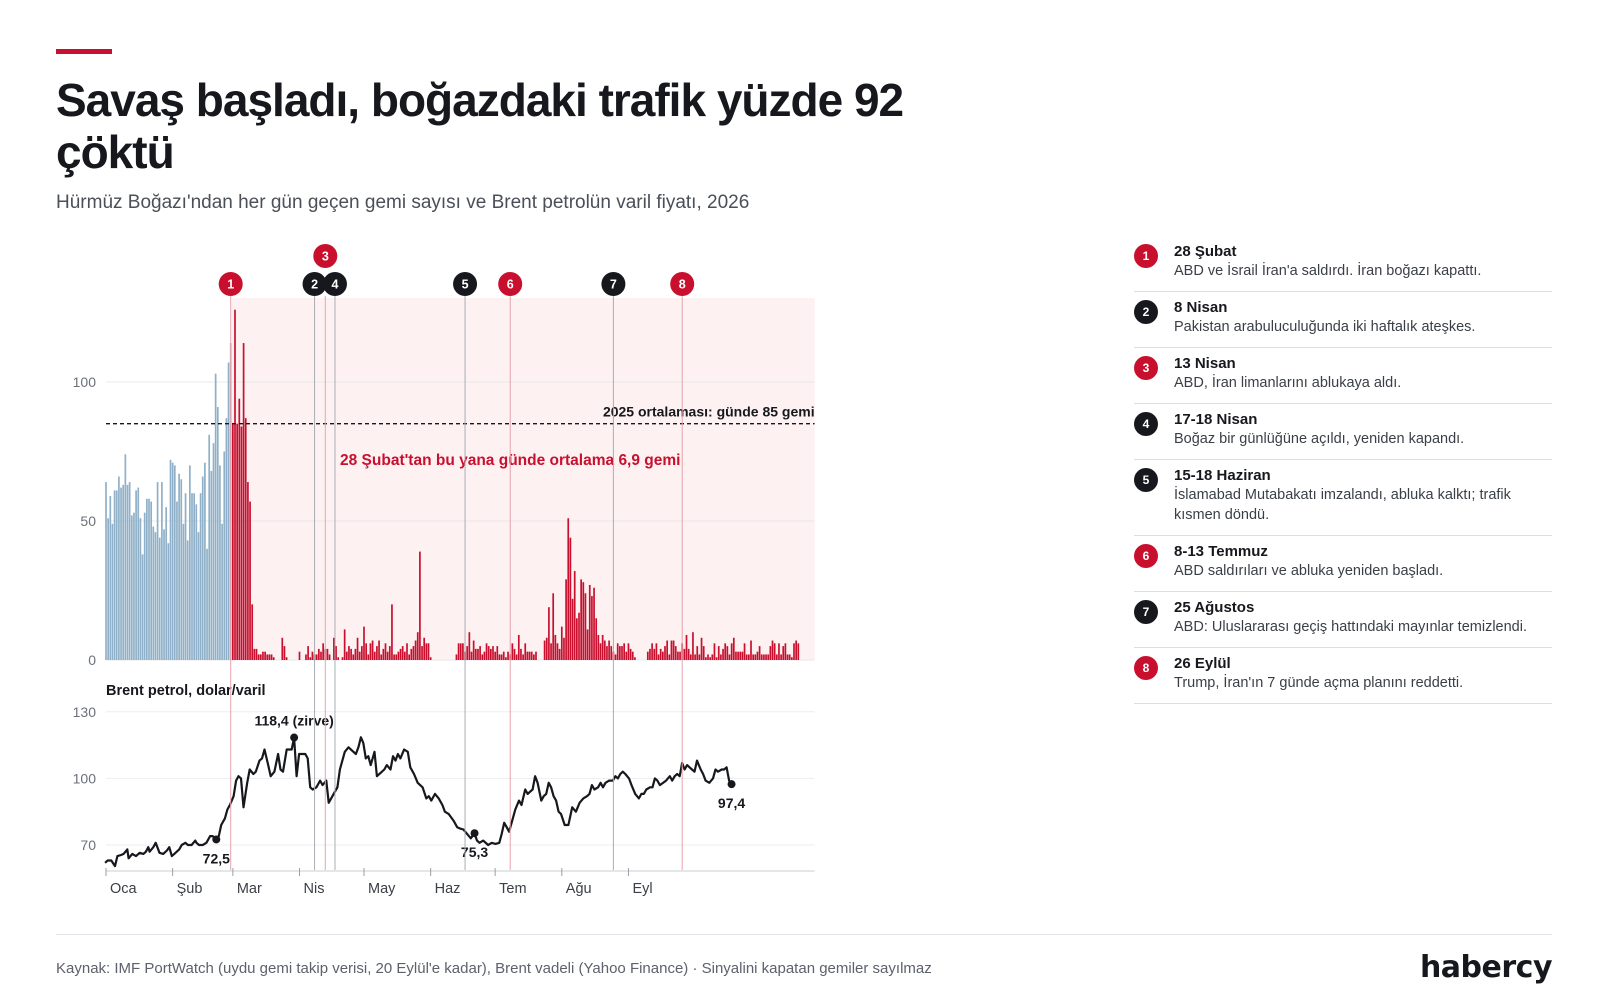  I want to click on event-marker-number: 1, so click(230, 285).